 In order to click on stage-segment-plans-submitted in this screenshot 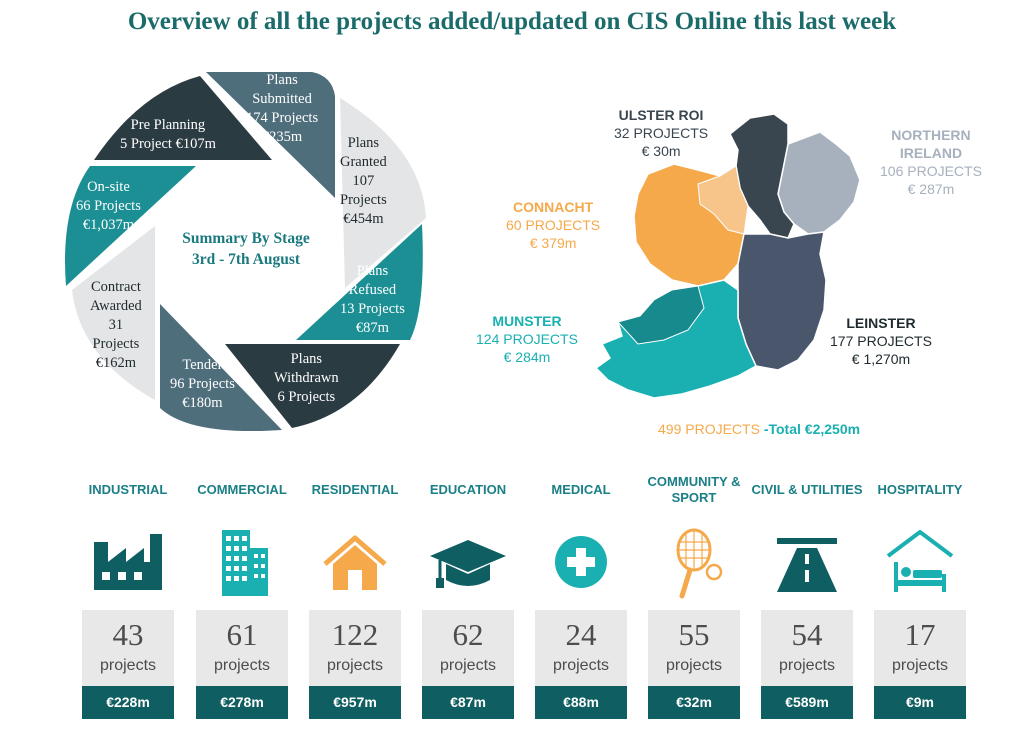, I will do `click(270, 135)`.